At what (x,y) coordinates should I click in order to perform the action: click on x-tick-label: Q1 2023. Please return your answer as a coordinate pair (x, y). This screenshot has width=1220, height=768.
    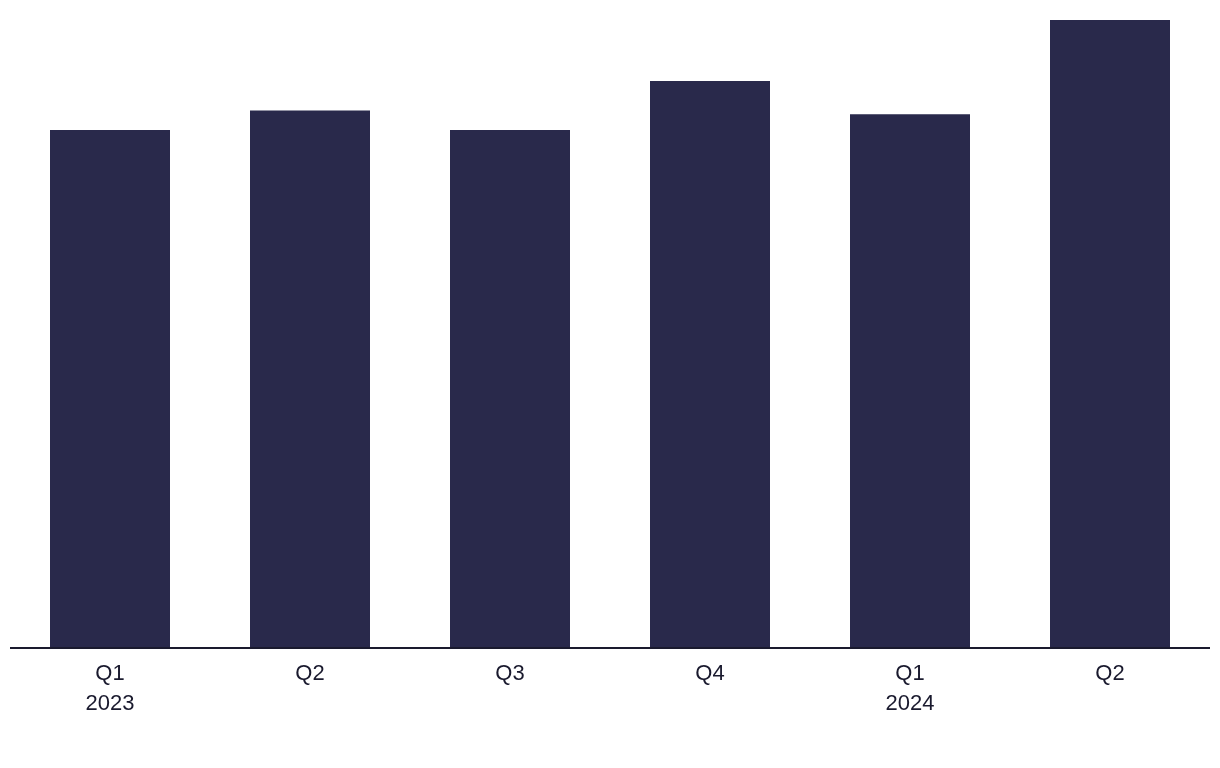
    Looking at the image, I should click on (110, 687).